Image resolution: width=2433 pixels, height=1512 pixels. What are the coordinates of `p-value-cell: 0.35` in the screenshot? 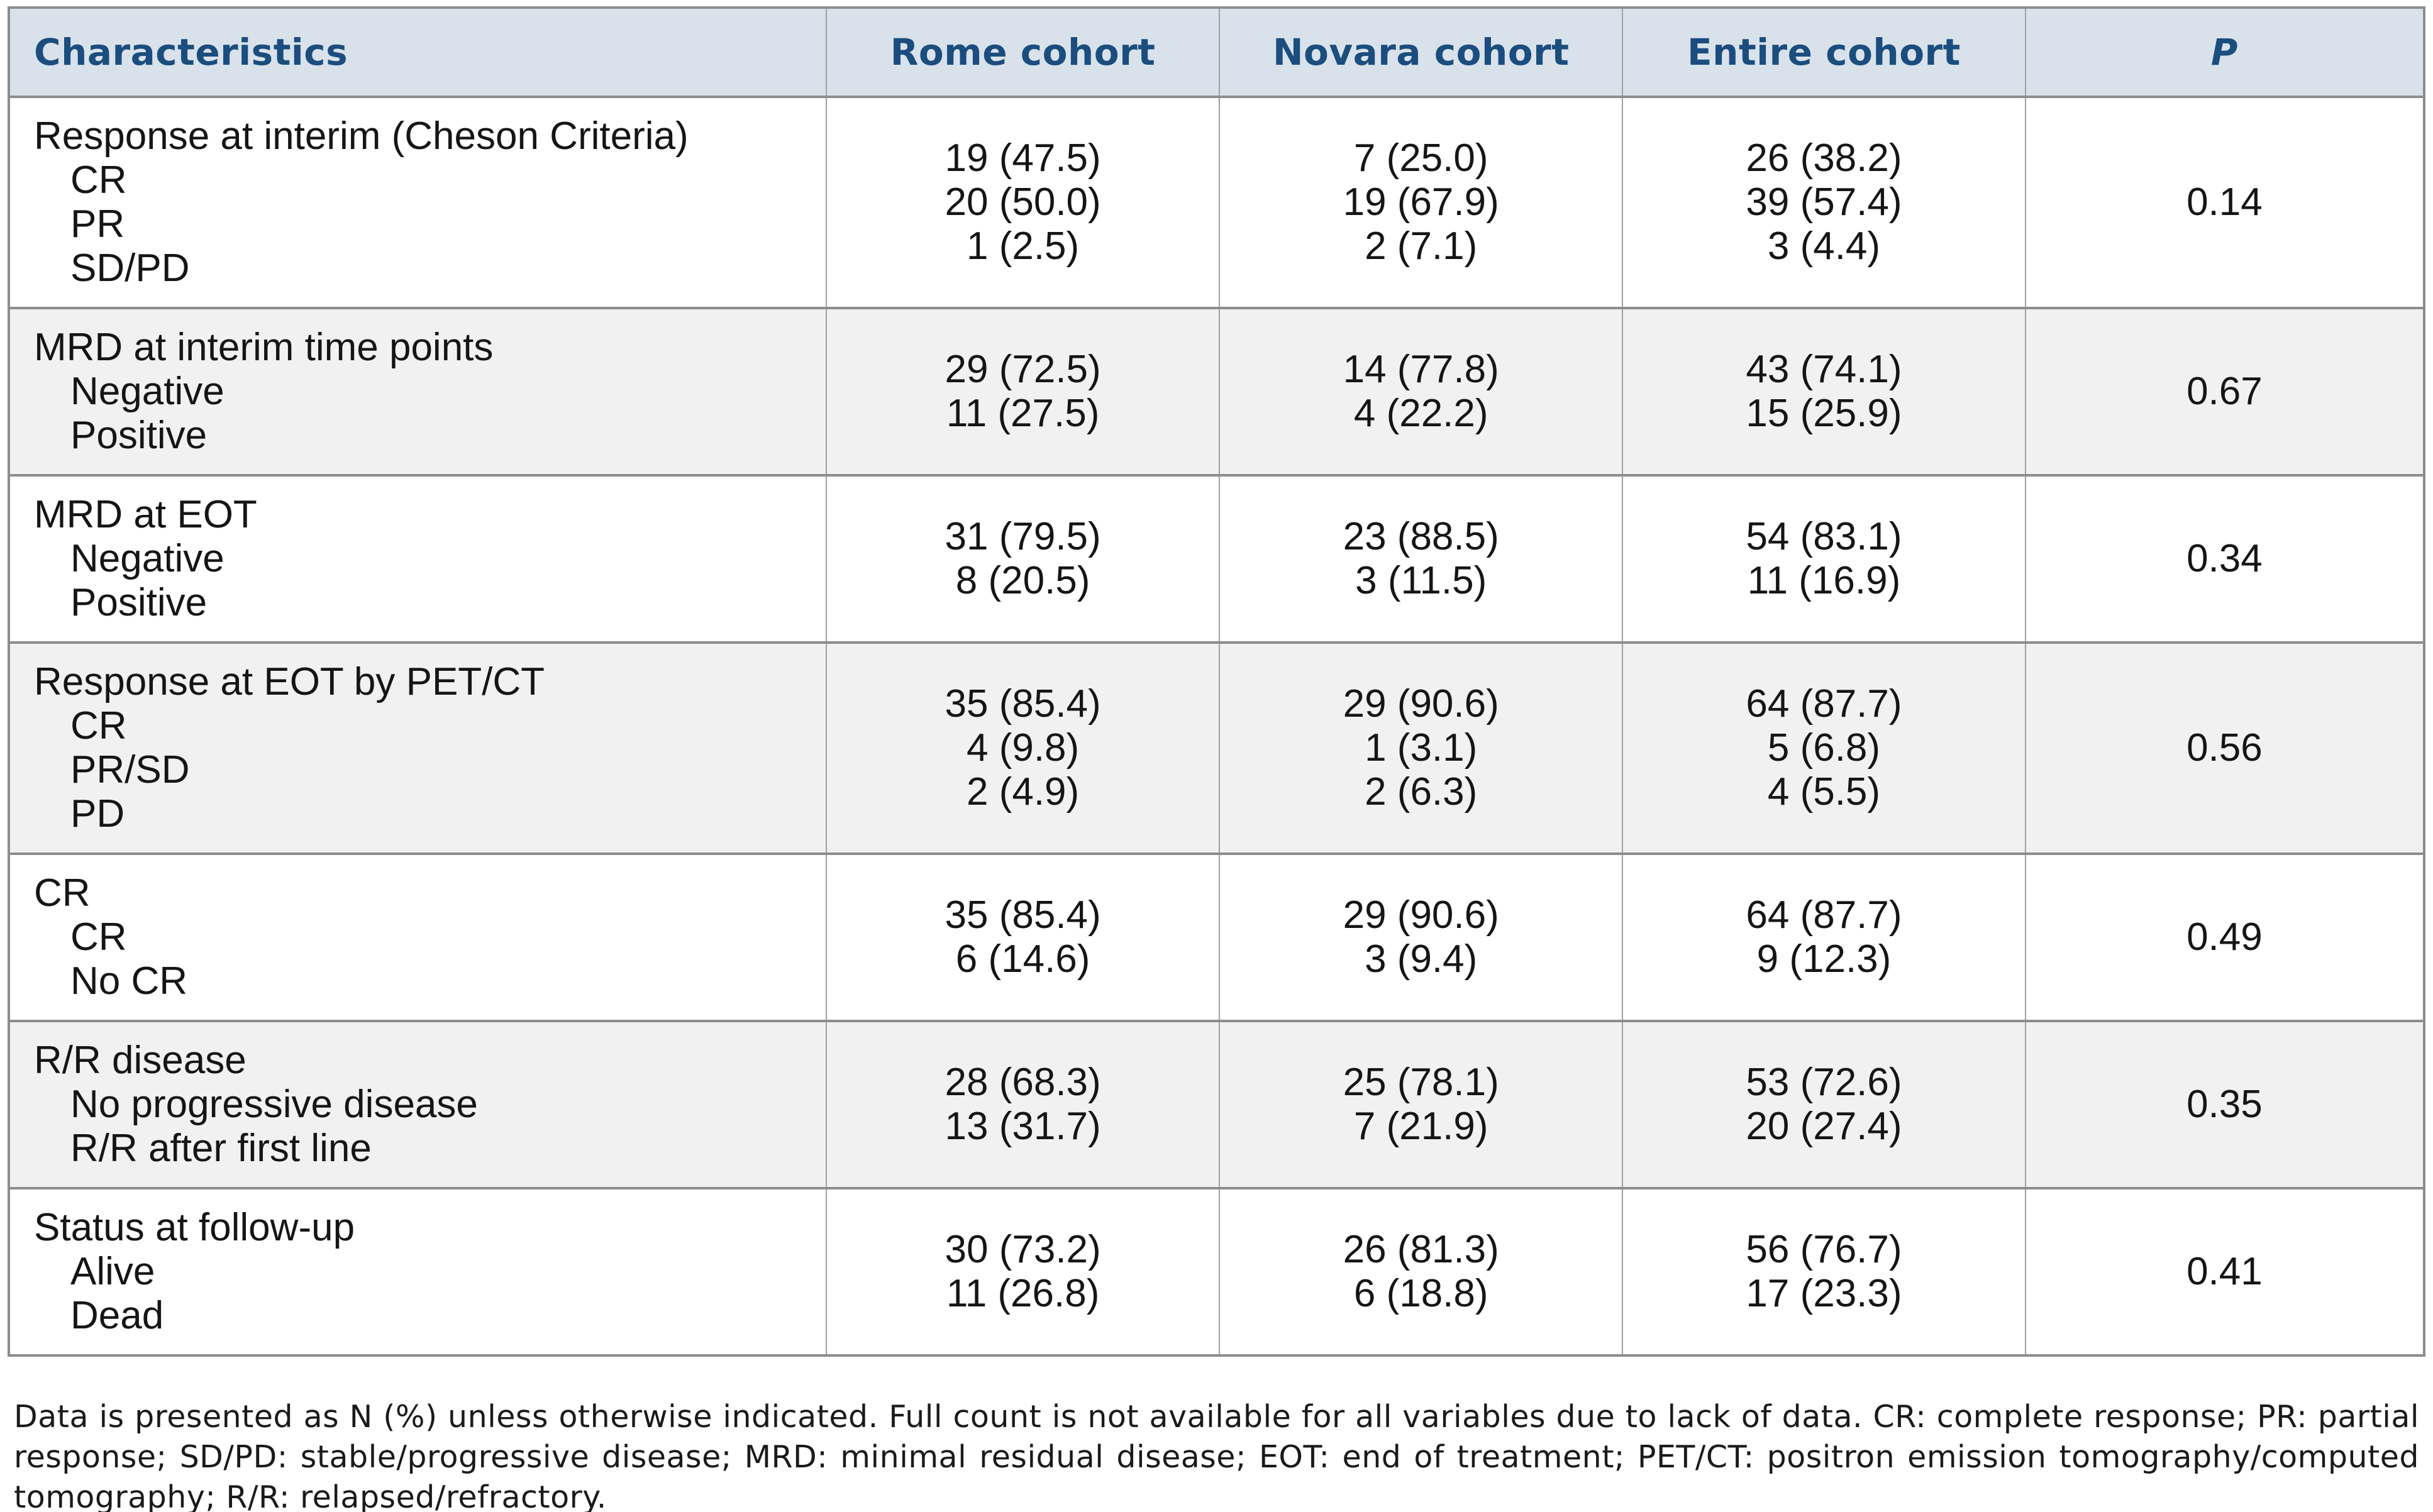 It's located at (2224, 1104).